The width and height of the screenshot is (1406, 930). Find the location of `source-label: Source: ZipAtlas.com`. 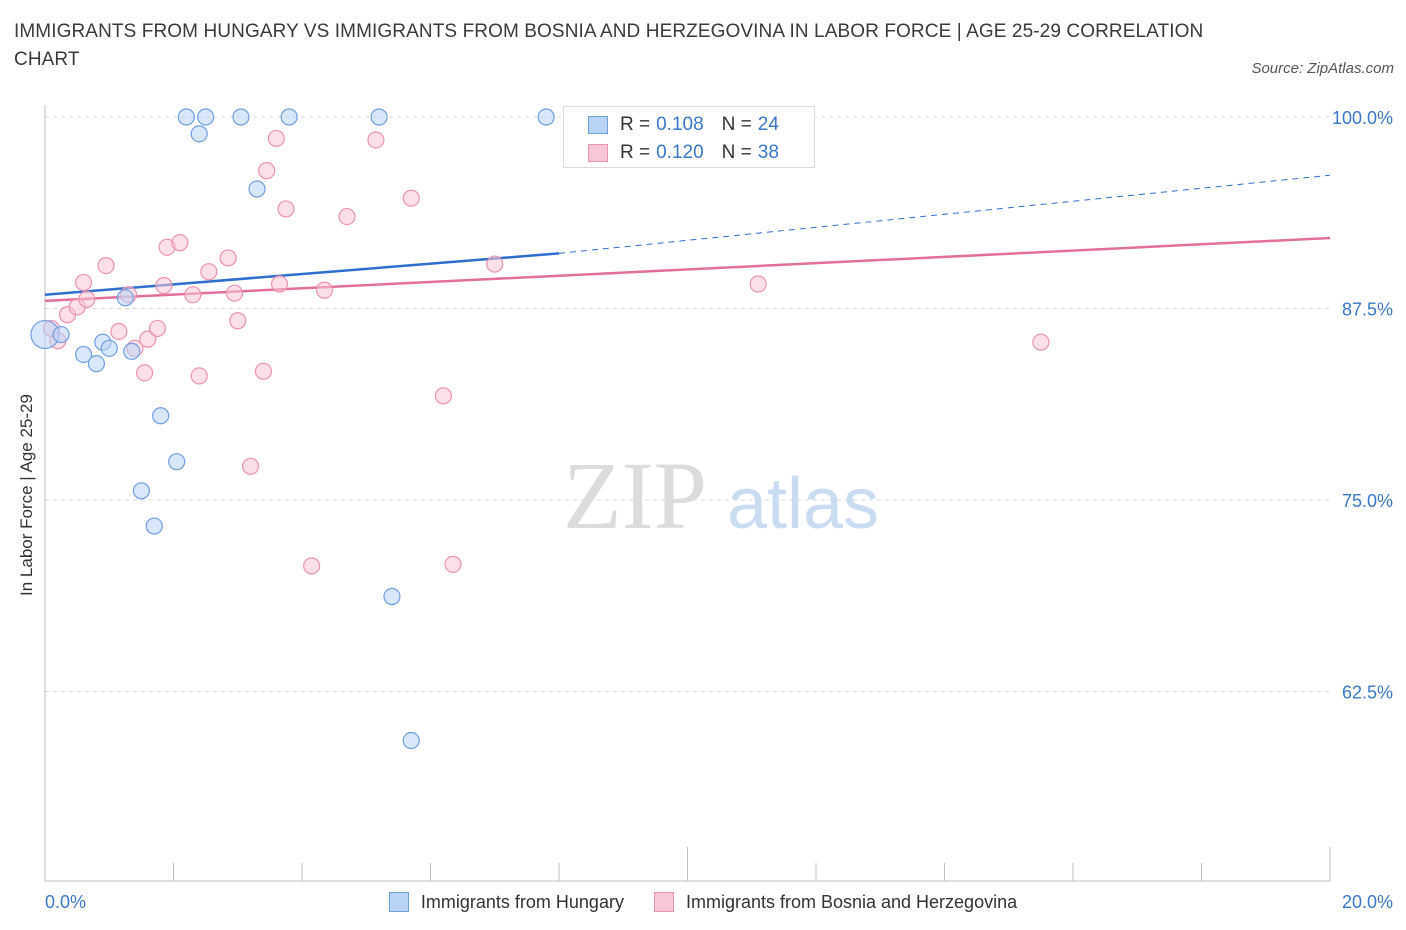

source-label: Source: ZipAtlas.com is located at coordinates (1322, 68).